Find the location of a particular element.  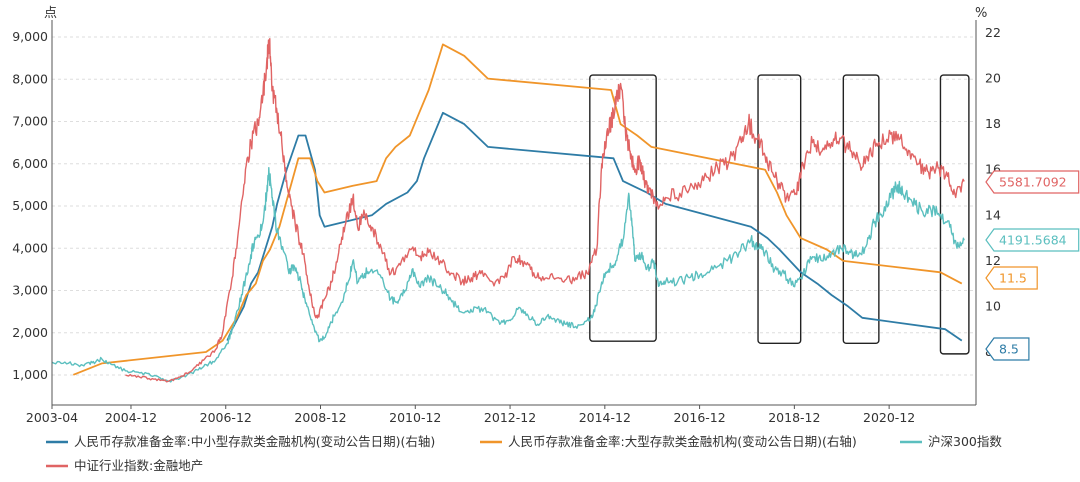

right-axis-unit: % is located at coordinates (981, 13).